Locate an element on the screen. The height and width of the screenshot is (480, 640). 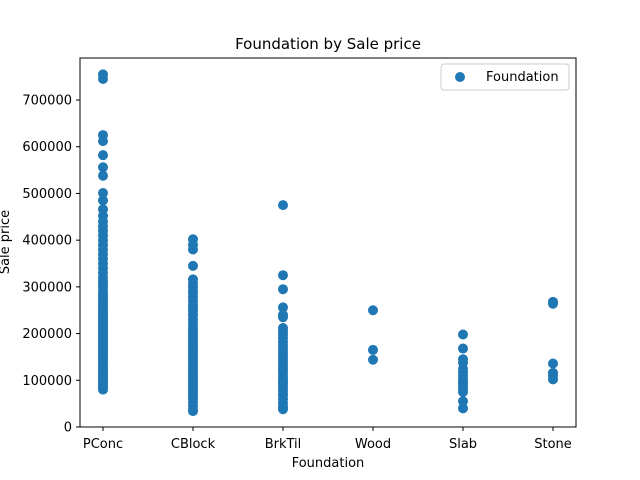
x-tick-label-brktil: BrkTil is located at coordinates (283, 444).